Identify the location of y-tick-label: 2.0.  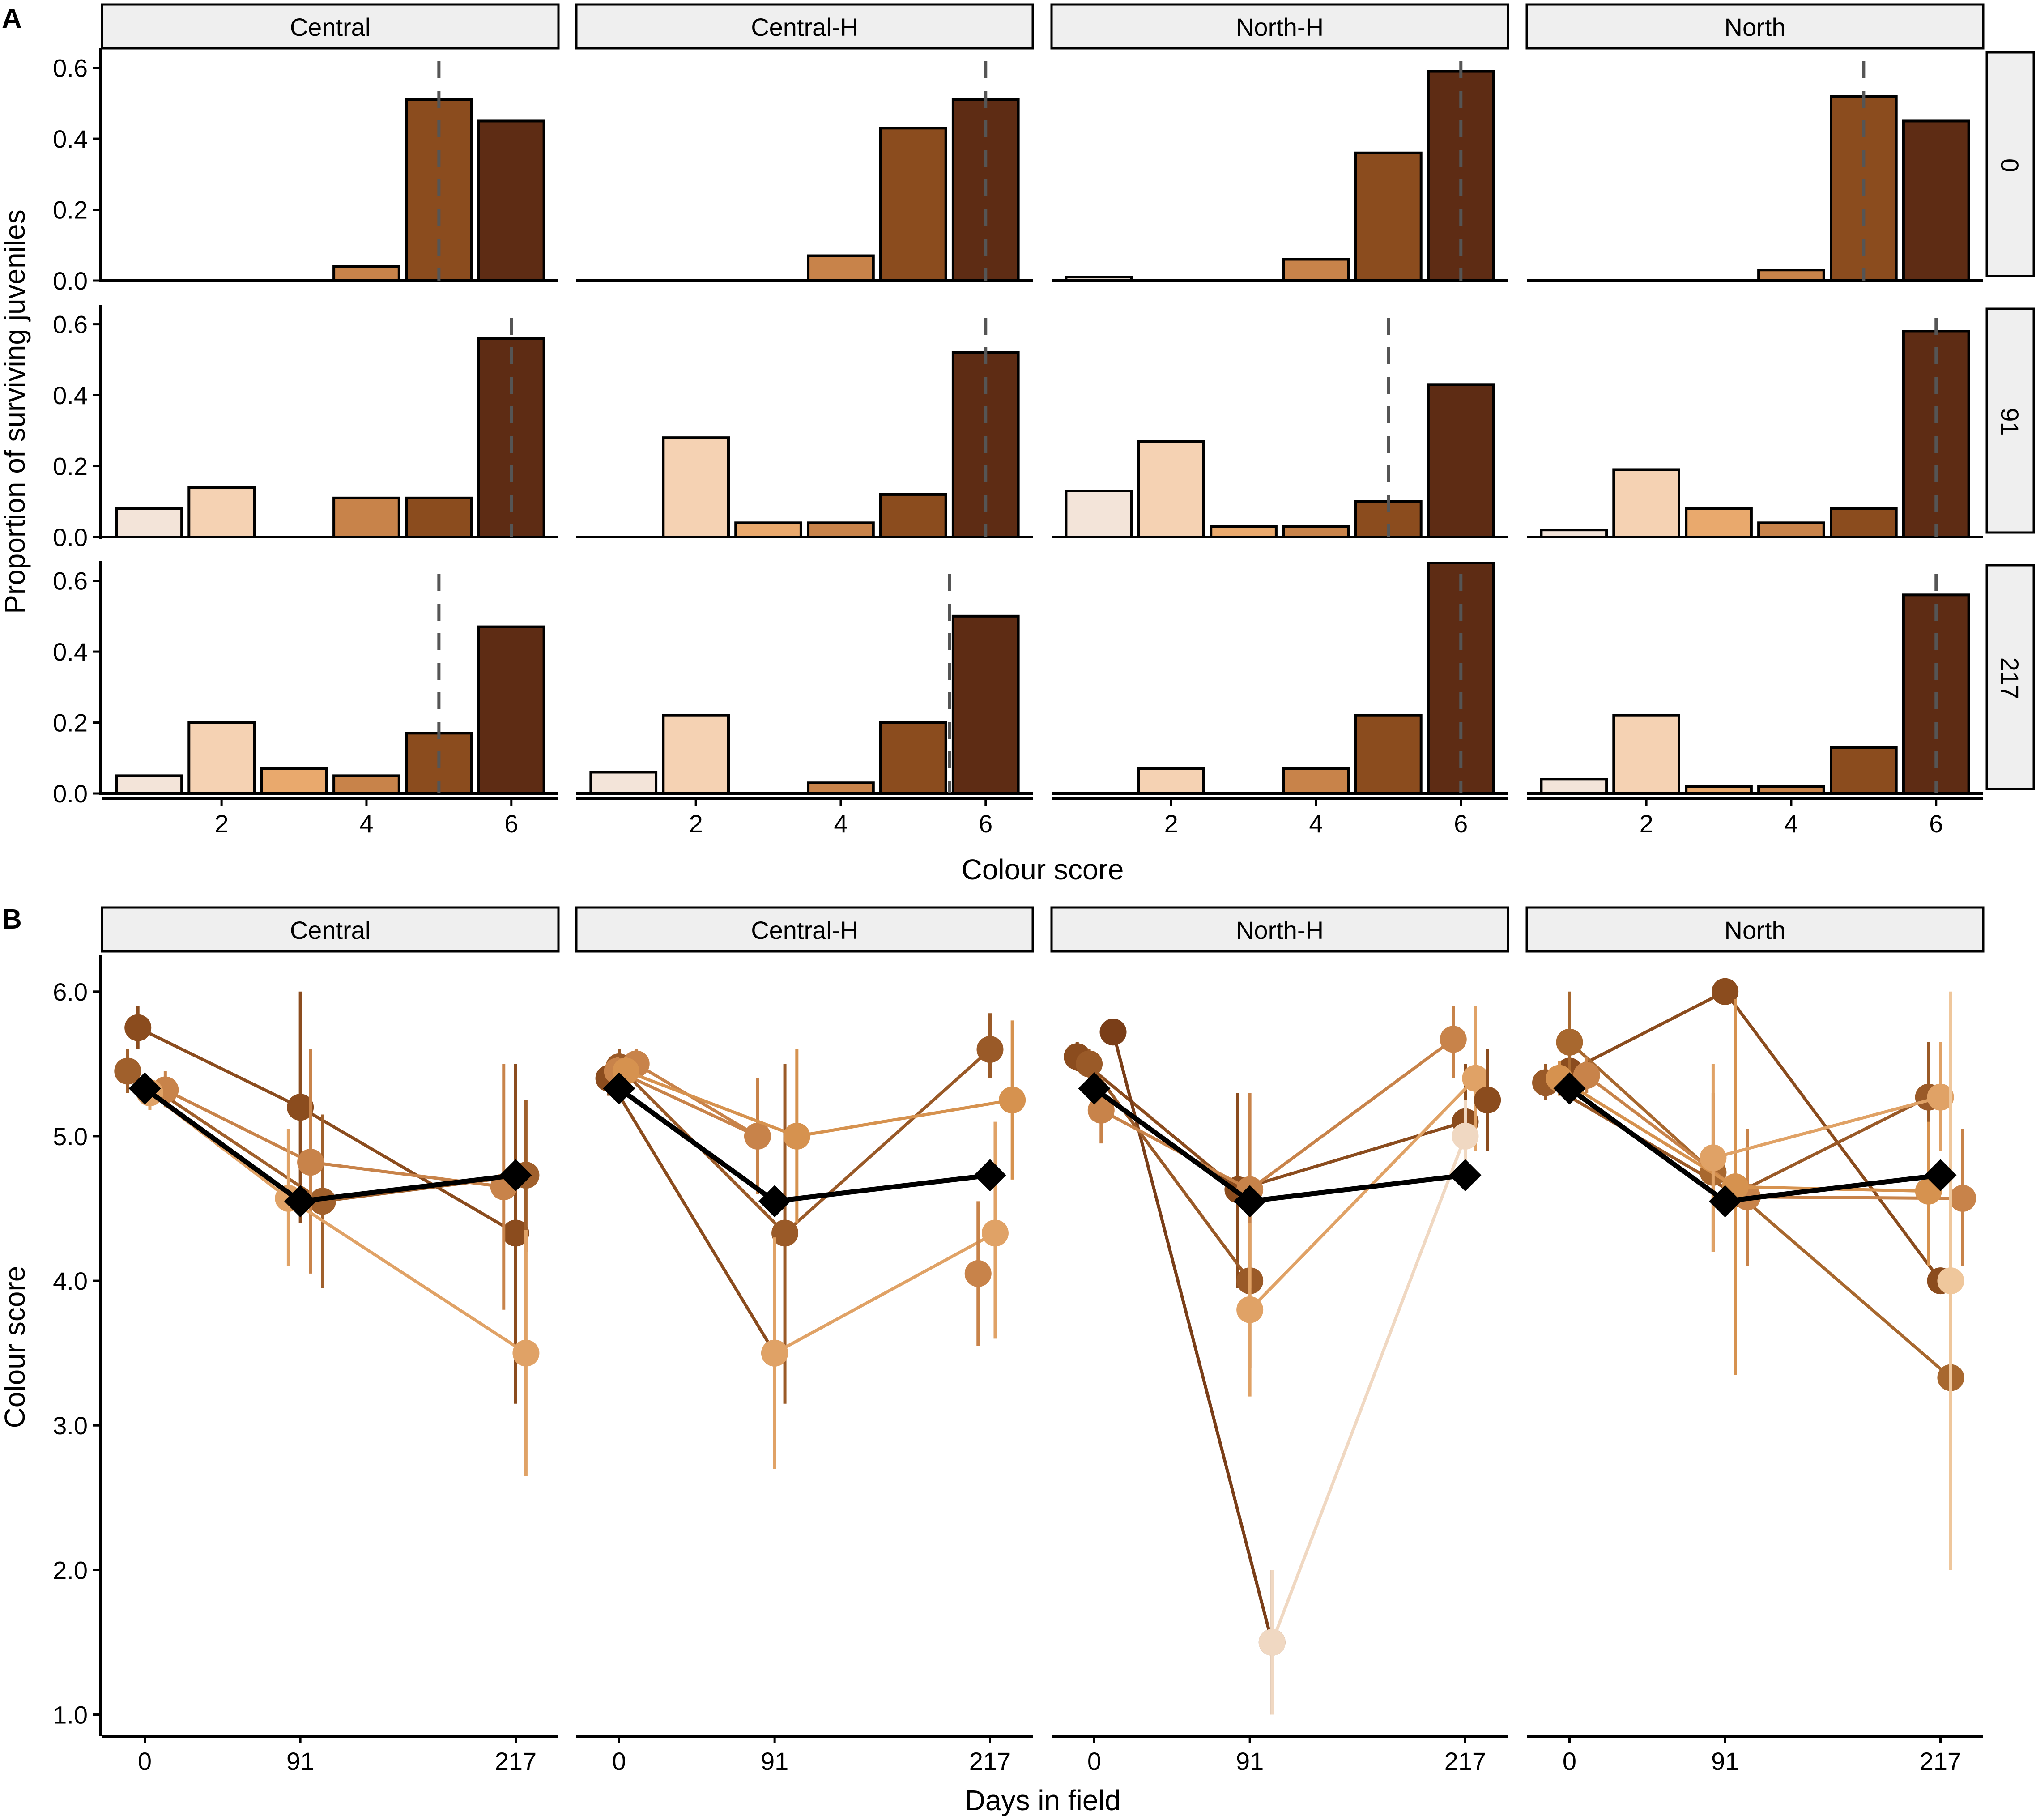
(70, 1570).